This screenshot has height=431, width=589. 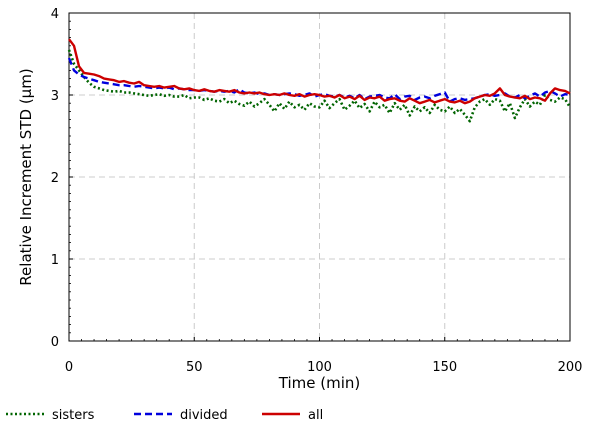 I want to click on legend-item-all: all, so click(x=292, y=415).